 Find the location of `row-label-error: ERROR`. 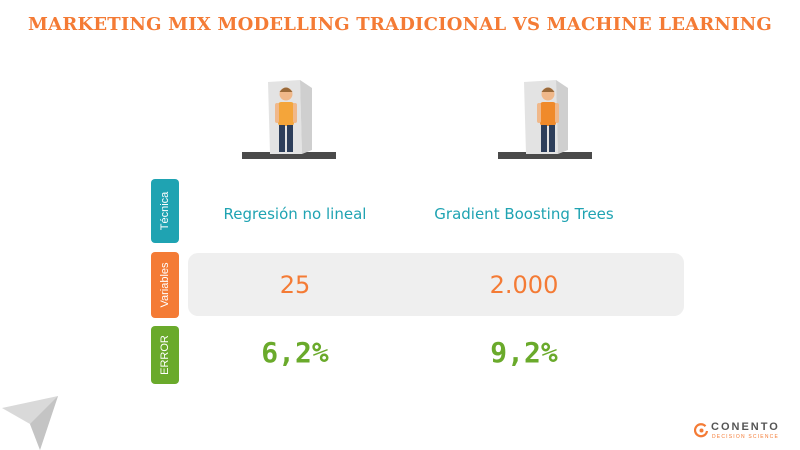

row-label-error: ERROR is located at coordinates (165, 355).